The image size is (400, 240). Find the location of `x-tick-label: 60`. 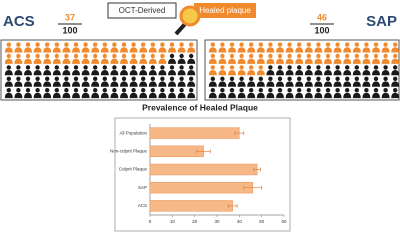

x-tick-label: 60 is located at coordinates (284, 221).